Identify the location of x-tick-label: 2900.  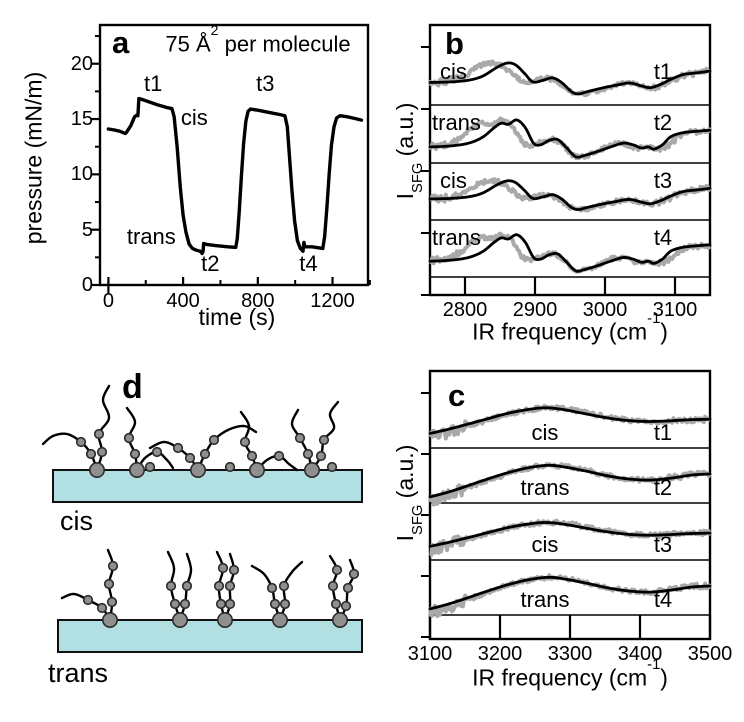
(535, 310).